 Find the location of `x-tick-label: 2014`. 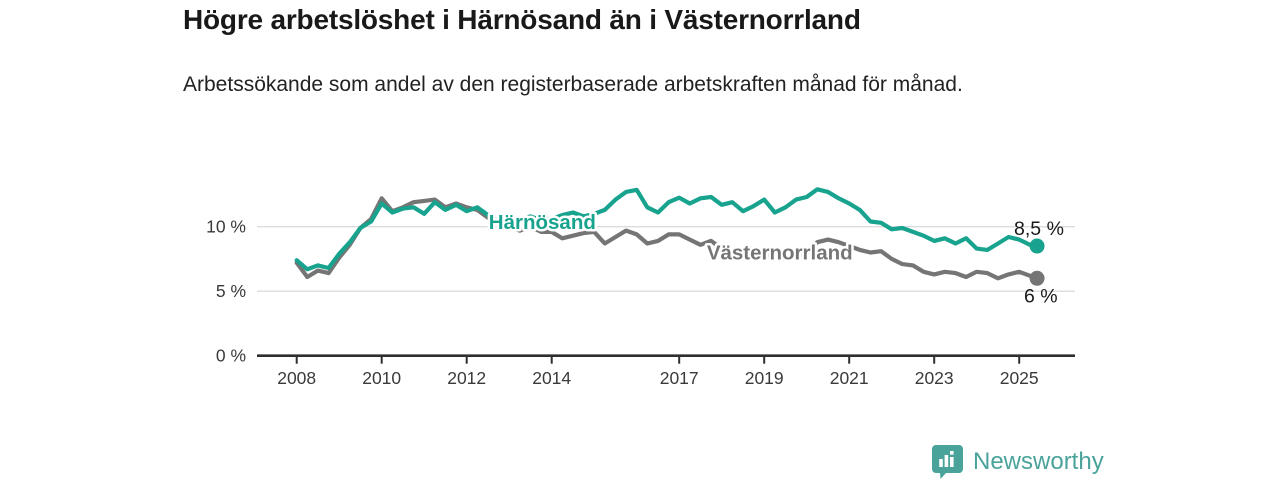

x-tick-label: 2014 is located at coordinates (551, 378).